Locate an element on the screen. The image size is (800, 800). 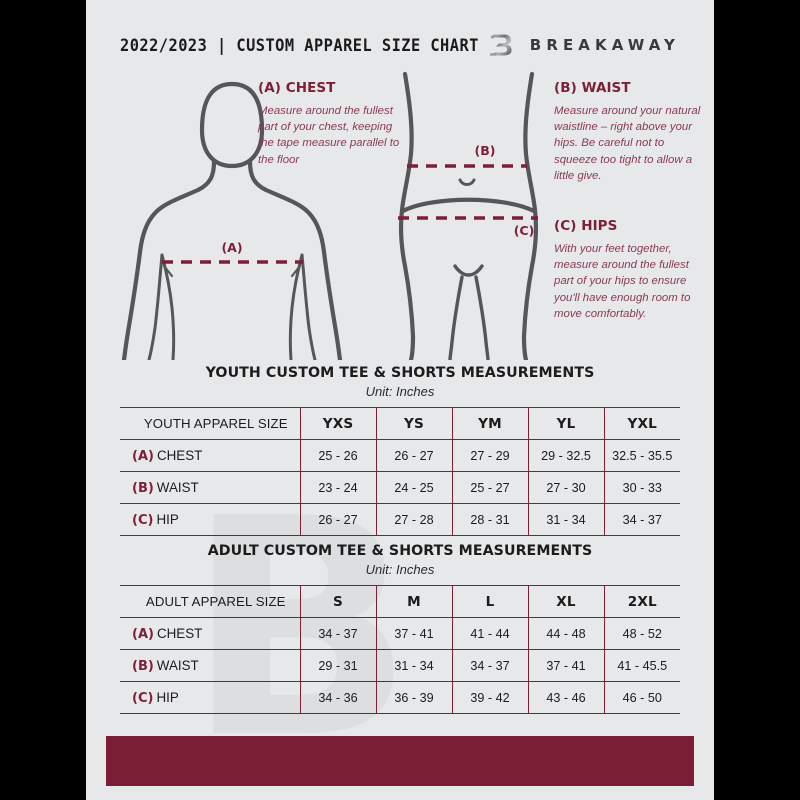
youth-row-0-name: CHEST is located at coordinates (179, 455).